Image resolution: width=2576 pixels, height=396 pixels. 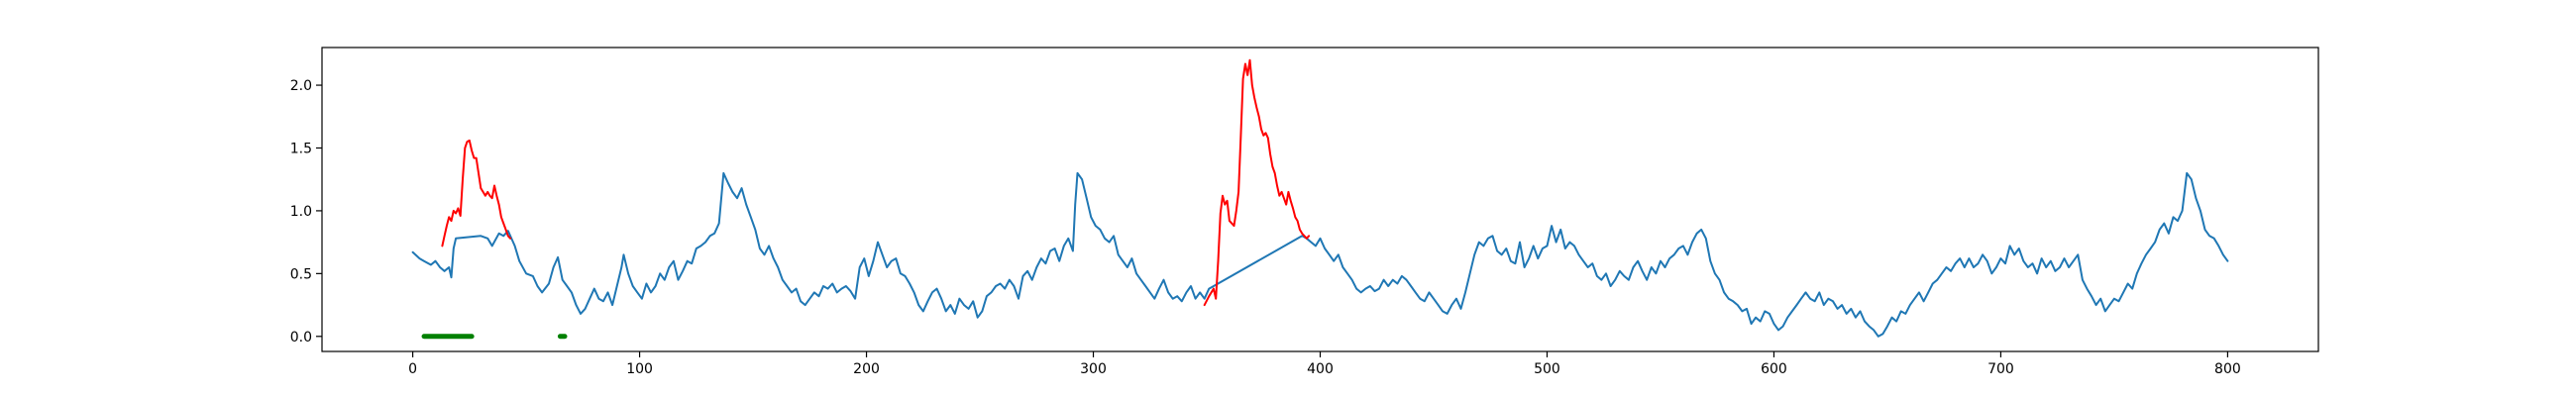 I want to click on y-tick-label-3: 1.5, so click(x=301, y=148).